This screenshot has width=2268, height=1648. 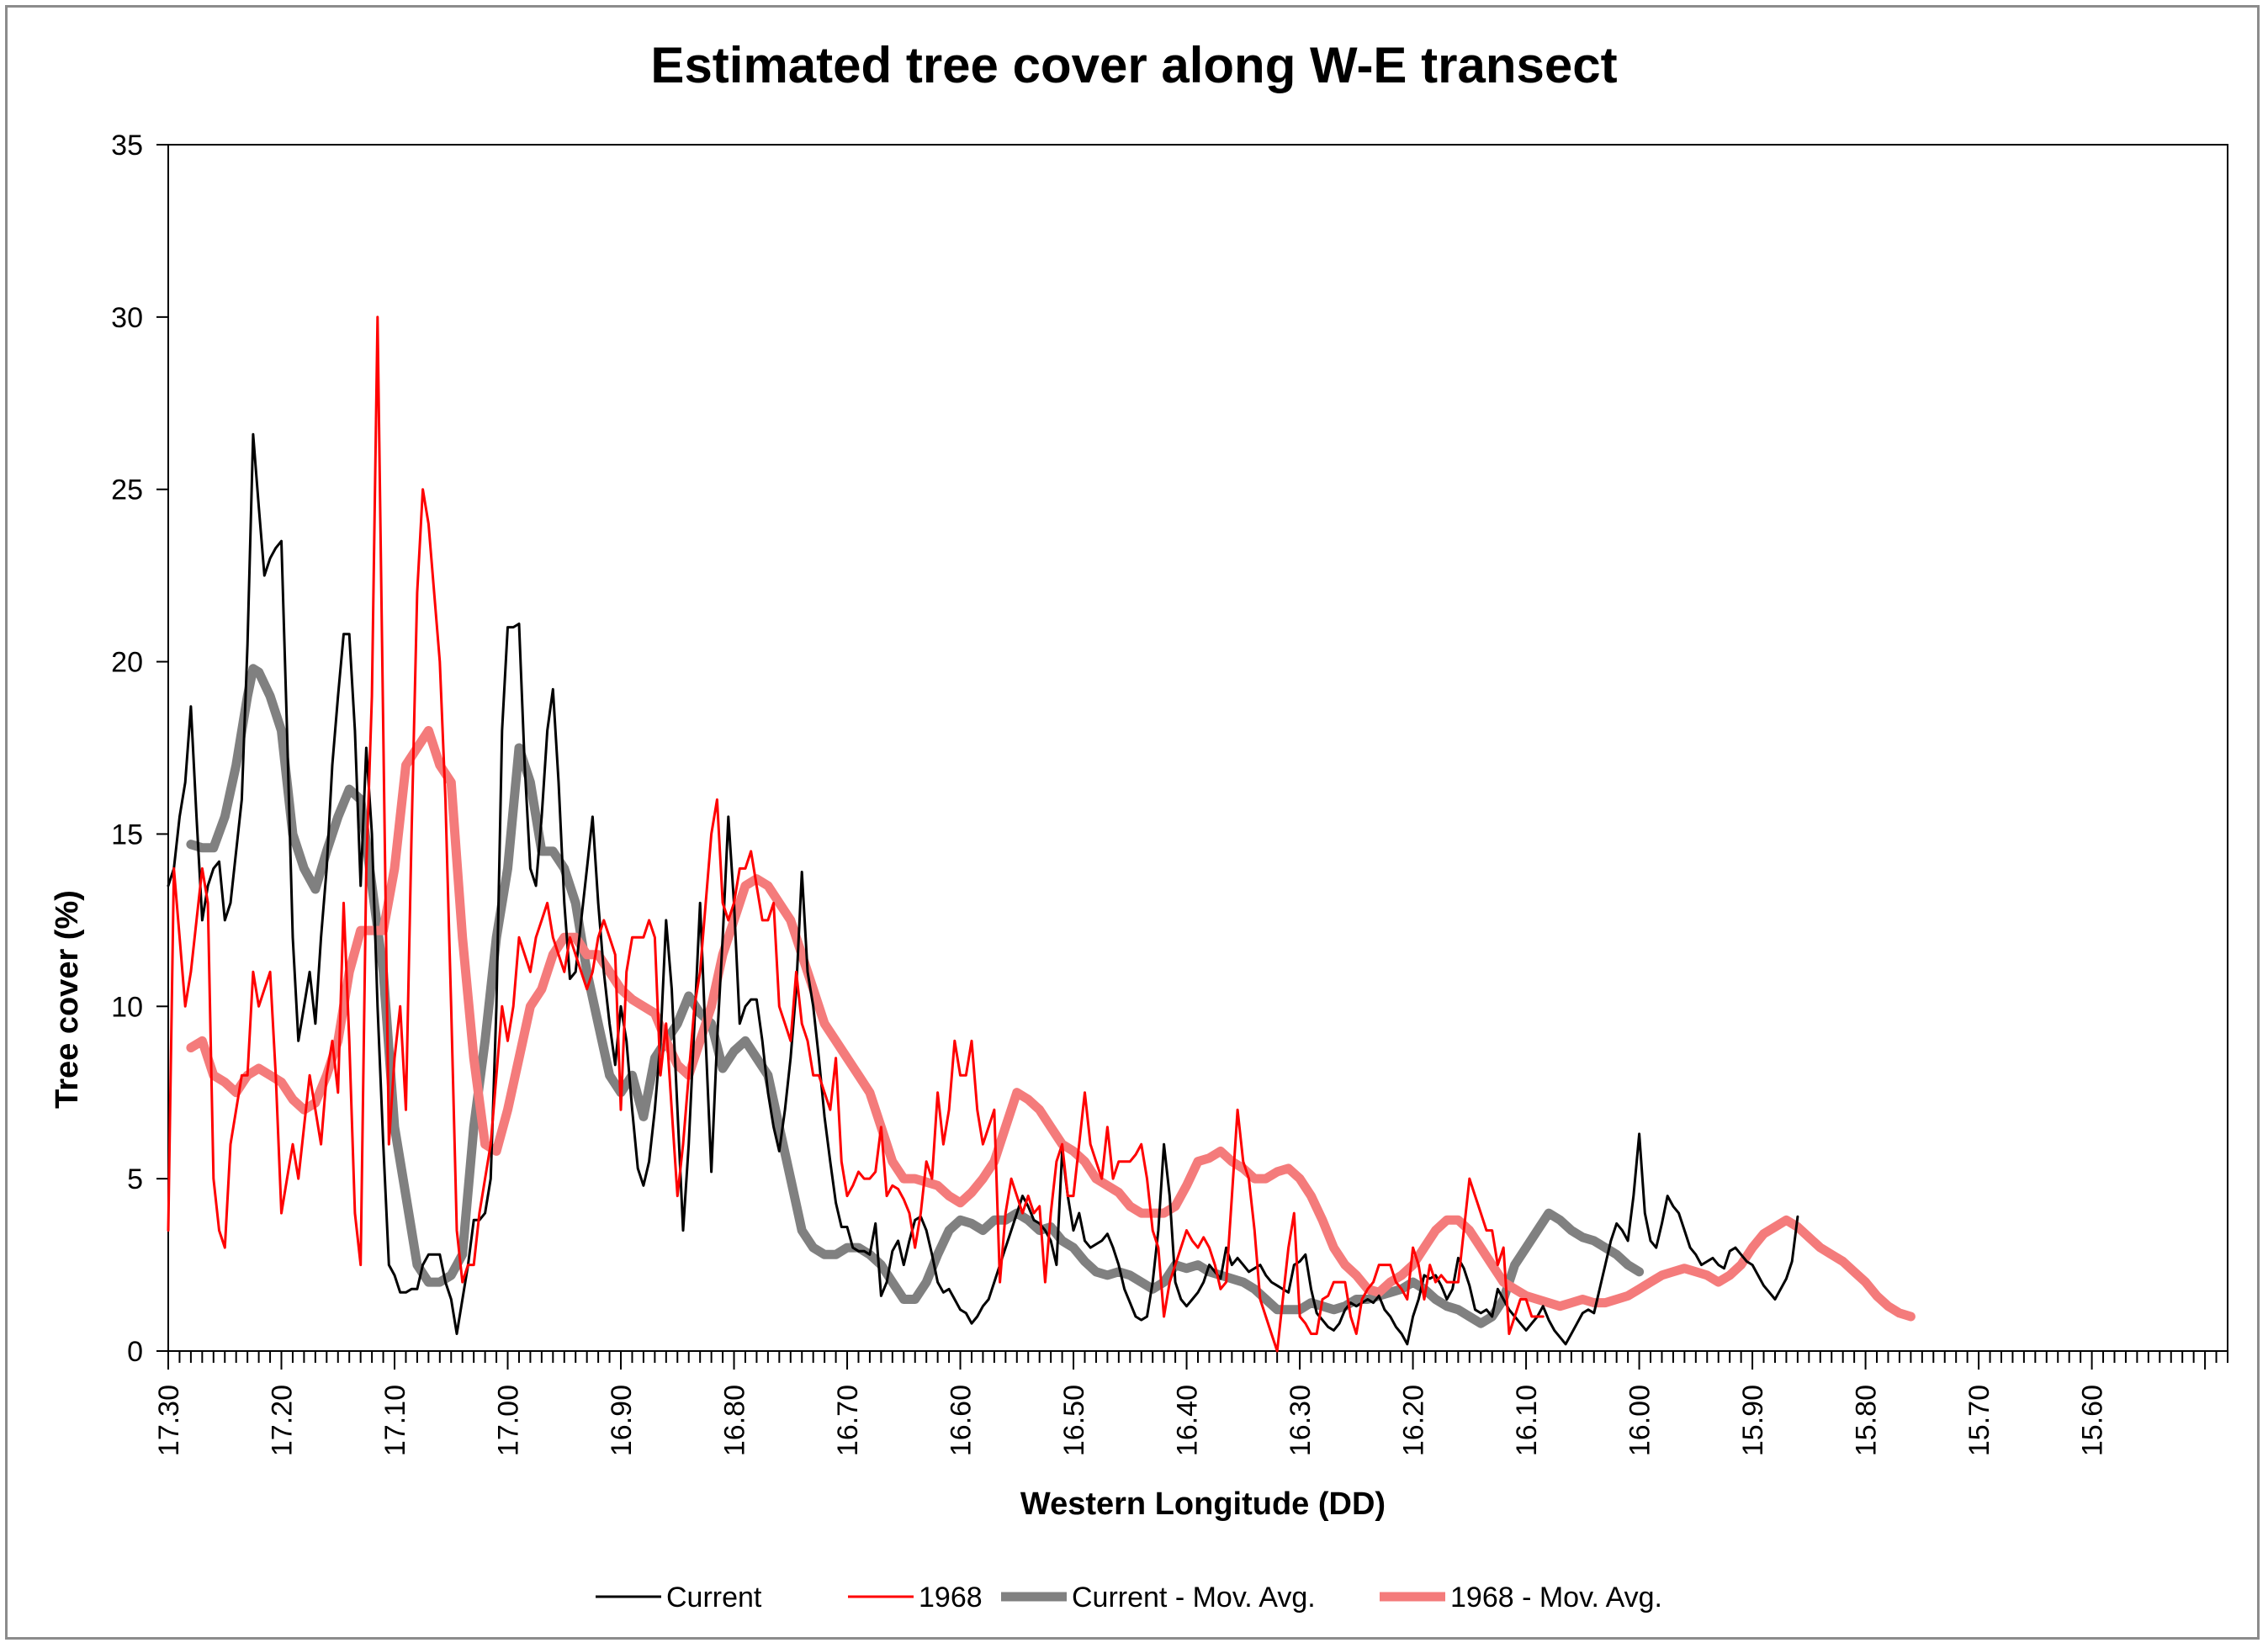 What do you see at coordinates (127, 146) in the screenshot?
I see `y-tick-label: 35` at bounding box center [127, 146].